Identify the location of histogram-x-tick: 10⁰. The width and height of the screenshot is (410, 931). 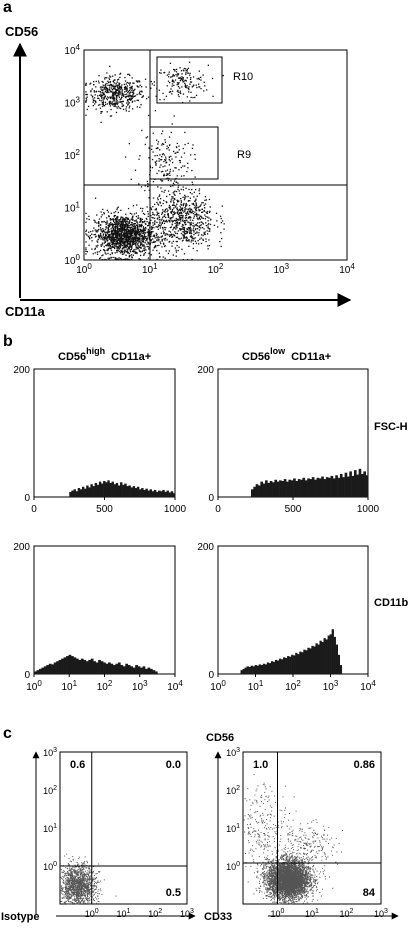
(34, 686).